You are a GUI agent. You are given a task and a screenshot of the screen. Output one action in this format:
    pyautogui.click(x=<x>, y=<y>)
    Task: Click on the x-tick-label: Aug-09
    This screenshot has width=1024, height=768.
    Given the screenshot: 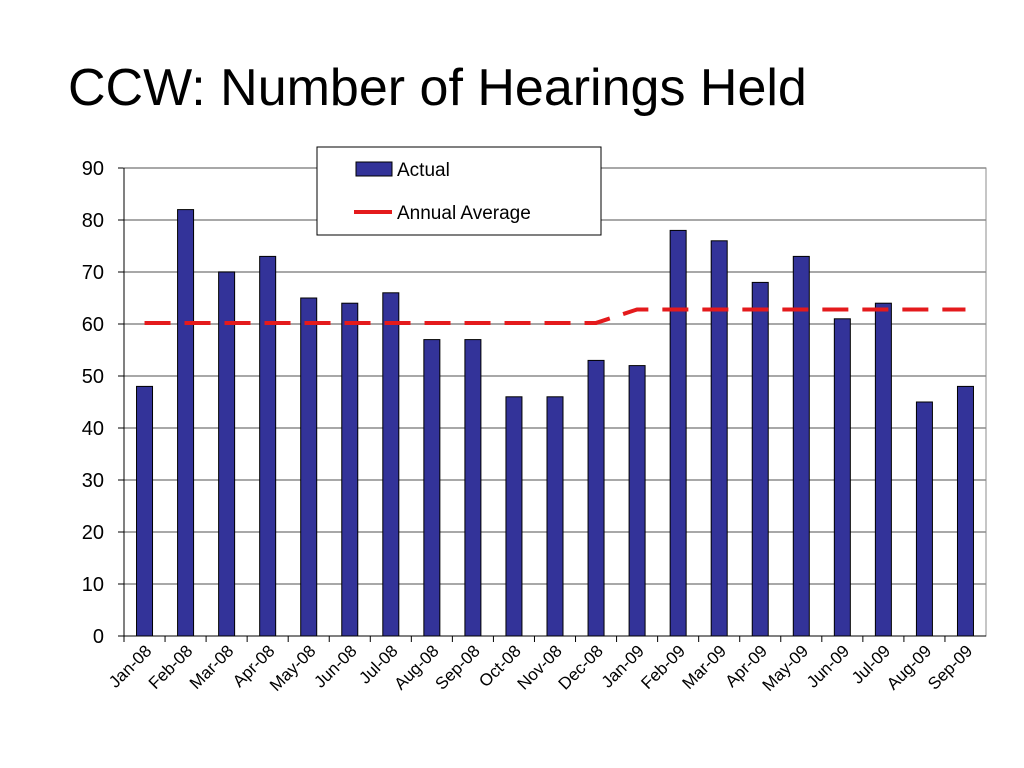 What is the action you would take?
    pyautogui.click(x=909, y=667)
    